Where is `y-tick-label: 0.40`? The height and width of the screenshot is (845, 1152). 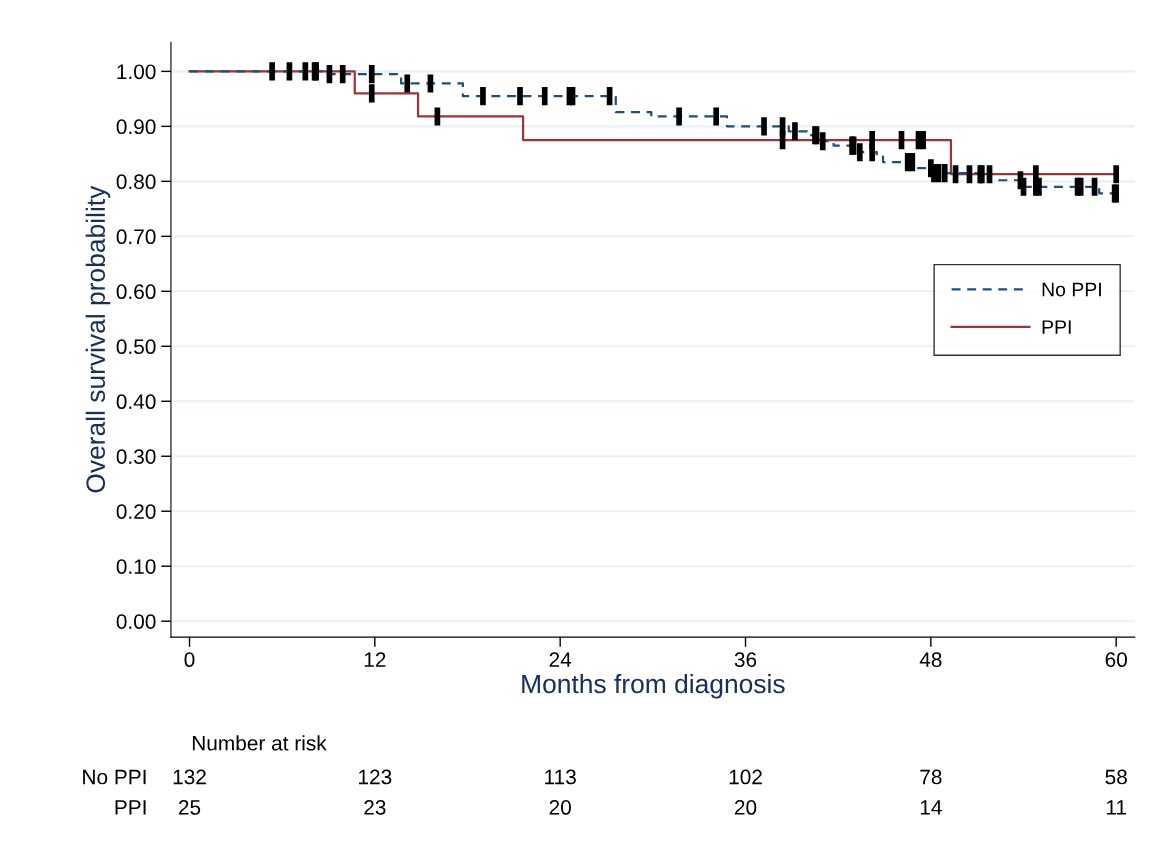
y-tick-label: 0.40 is located at coordinates (136, 402).